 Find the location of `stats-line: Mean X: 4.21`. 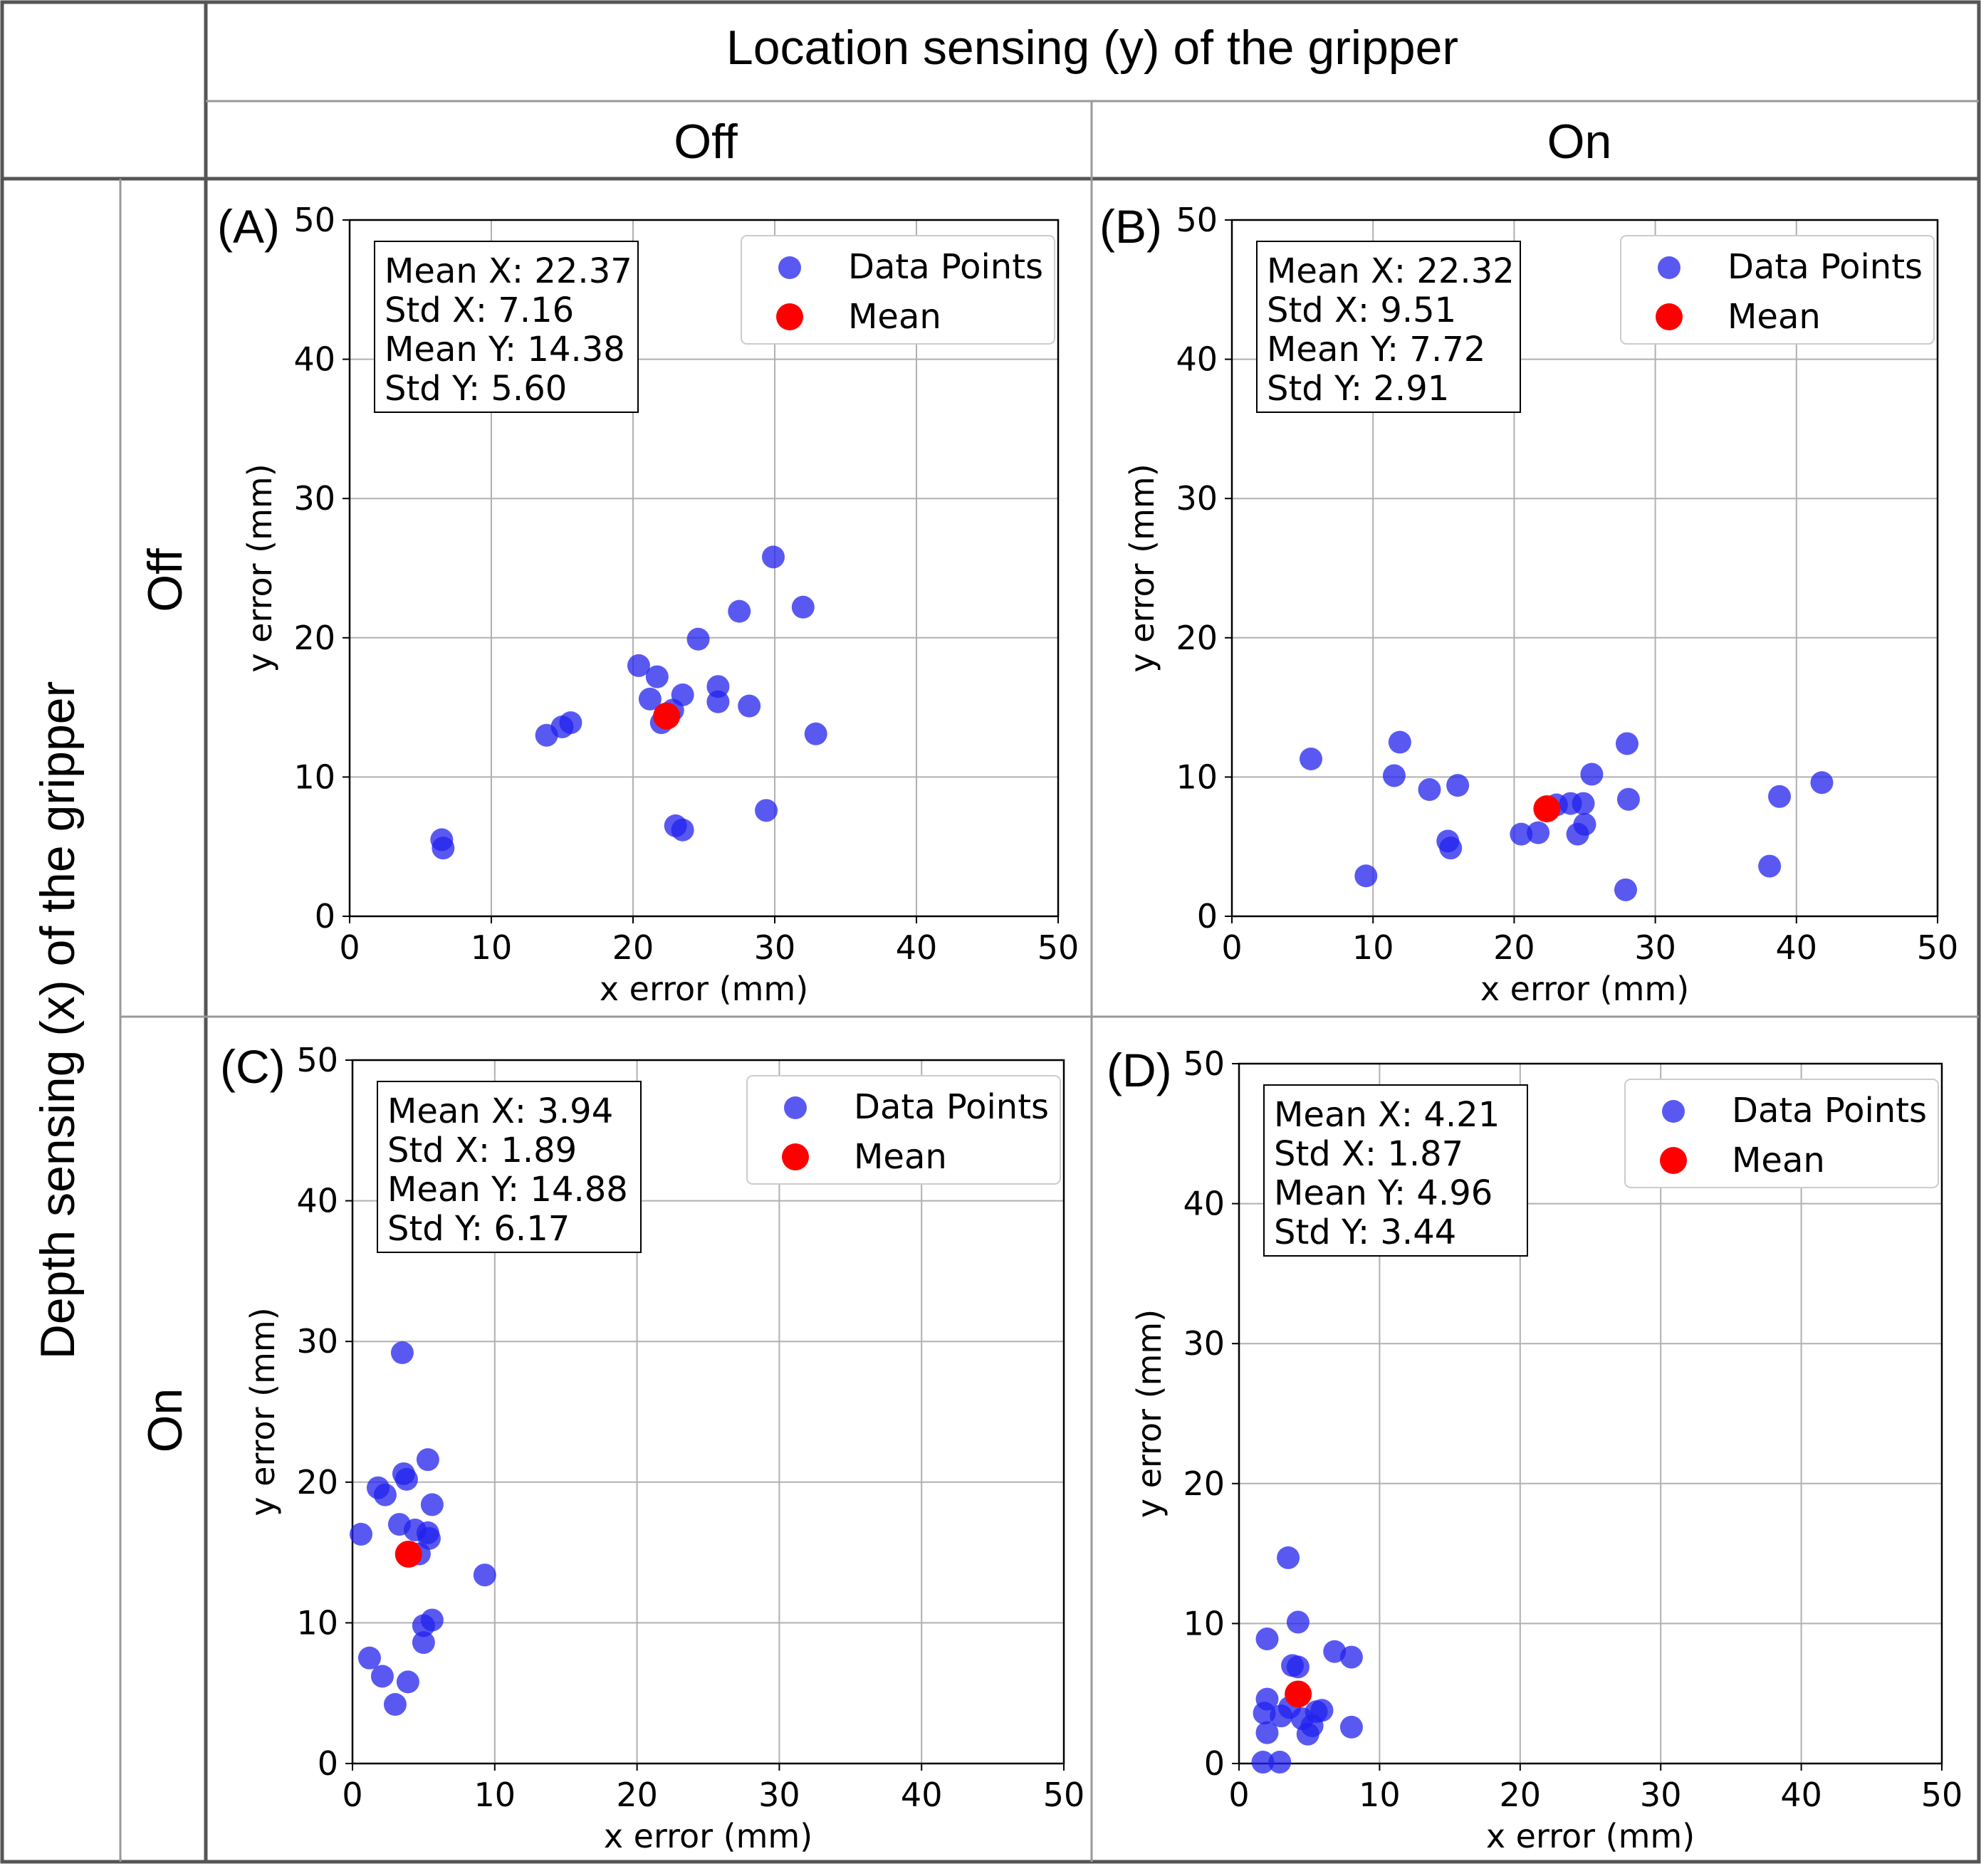

stats-line: Mean X: 4.21 is located at coordinates (1387, 1115).